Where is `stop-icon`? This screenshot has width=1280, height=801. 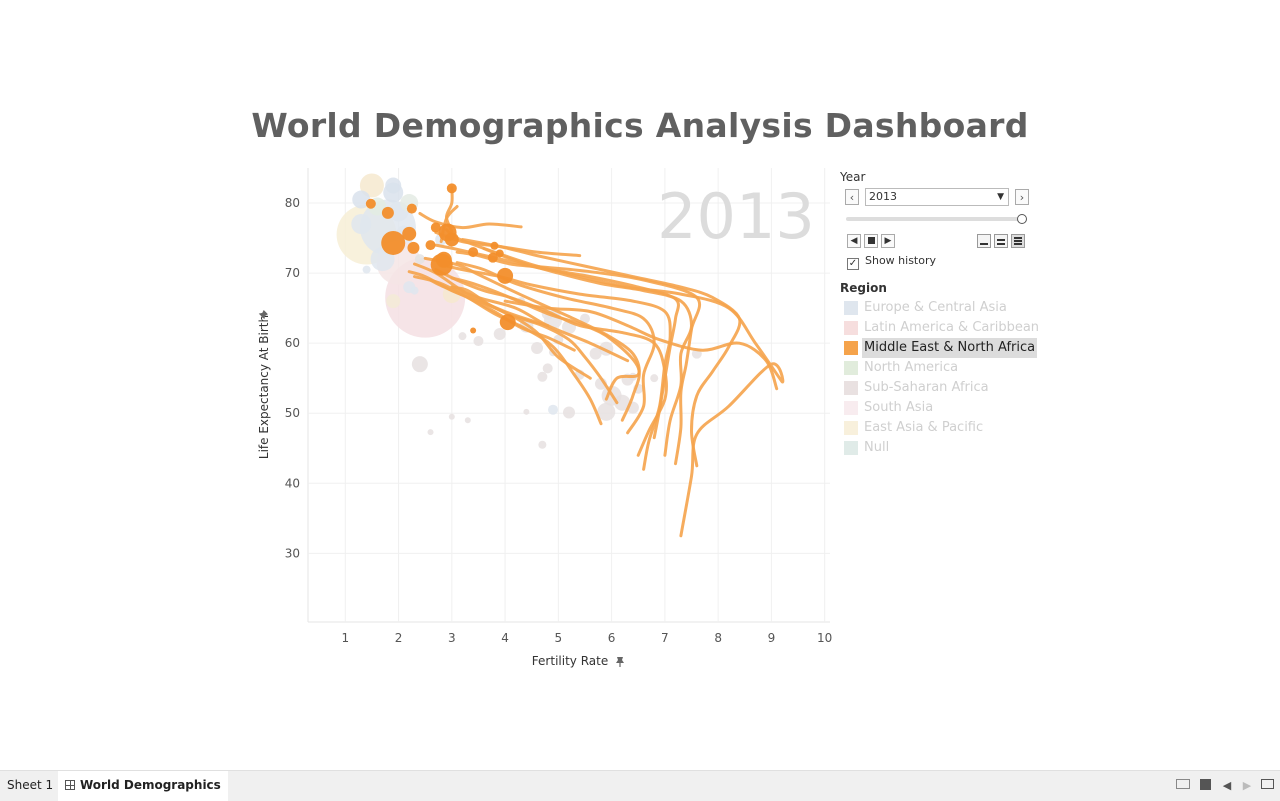 stop-icon is located at coordinates (871, 241).